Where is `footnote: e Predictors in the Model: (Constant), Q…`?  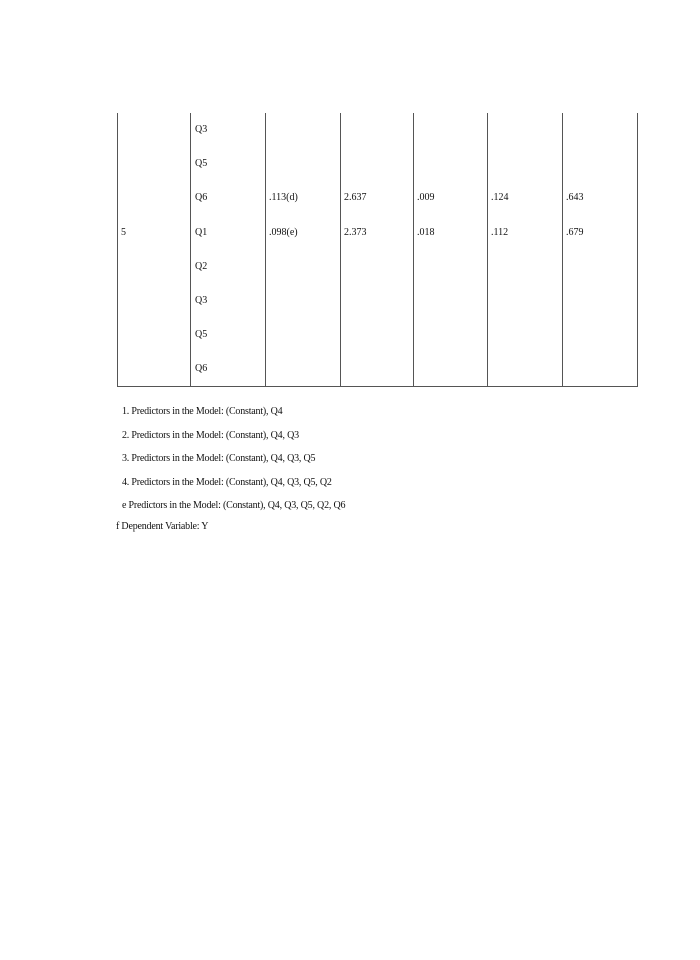 footnote: e Predictors in the Model: (Constant), Q… is located at coordinates (234, 505).